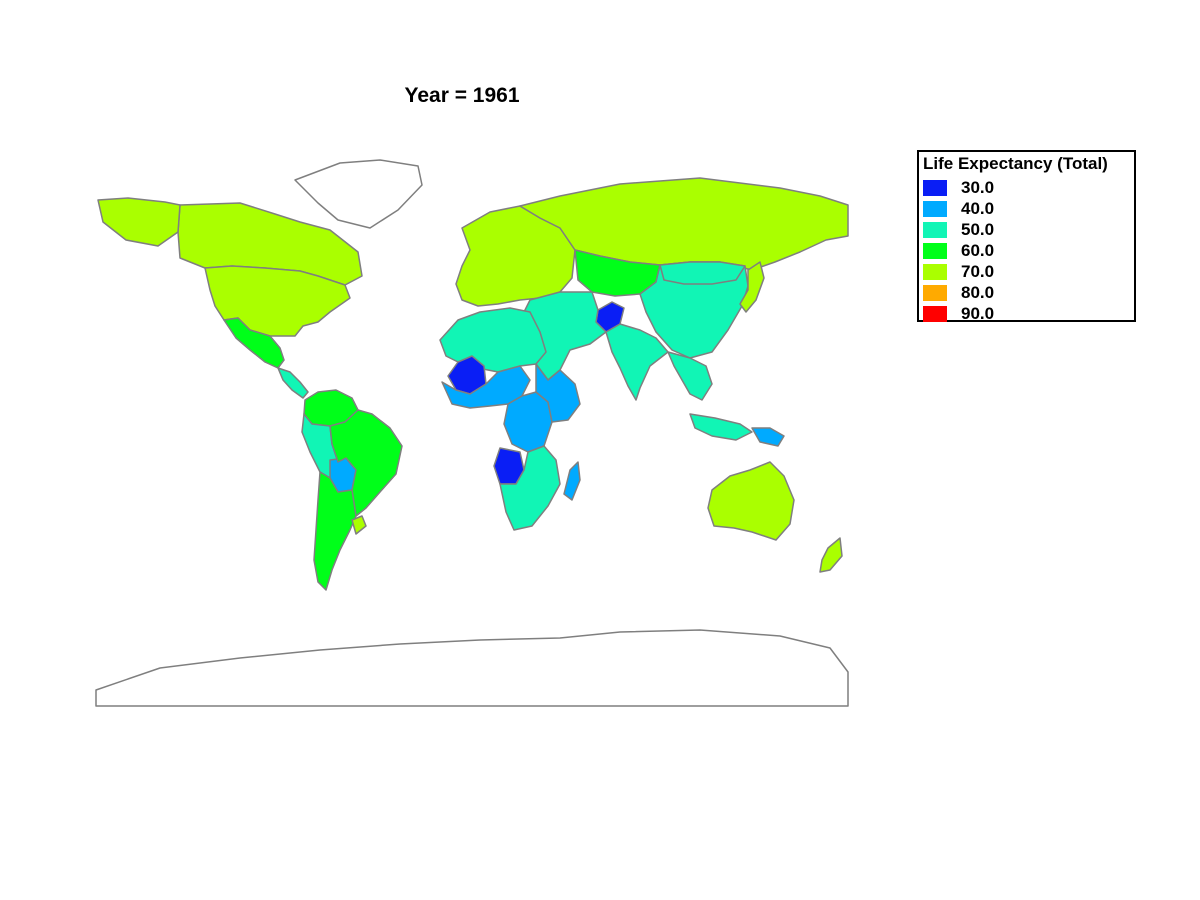 This screenshot has height=900, width=1200. Describe the element at coordinates (978, 292) in the screenshot. I see `legend-label-80: 80.0` at that location.